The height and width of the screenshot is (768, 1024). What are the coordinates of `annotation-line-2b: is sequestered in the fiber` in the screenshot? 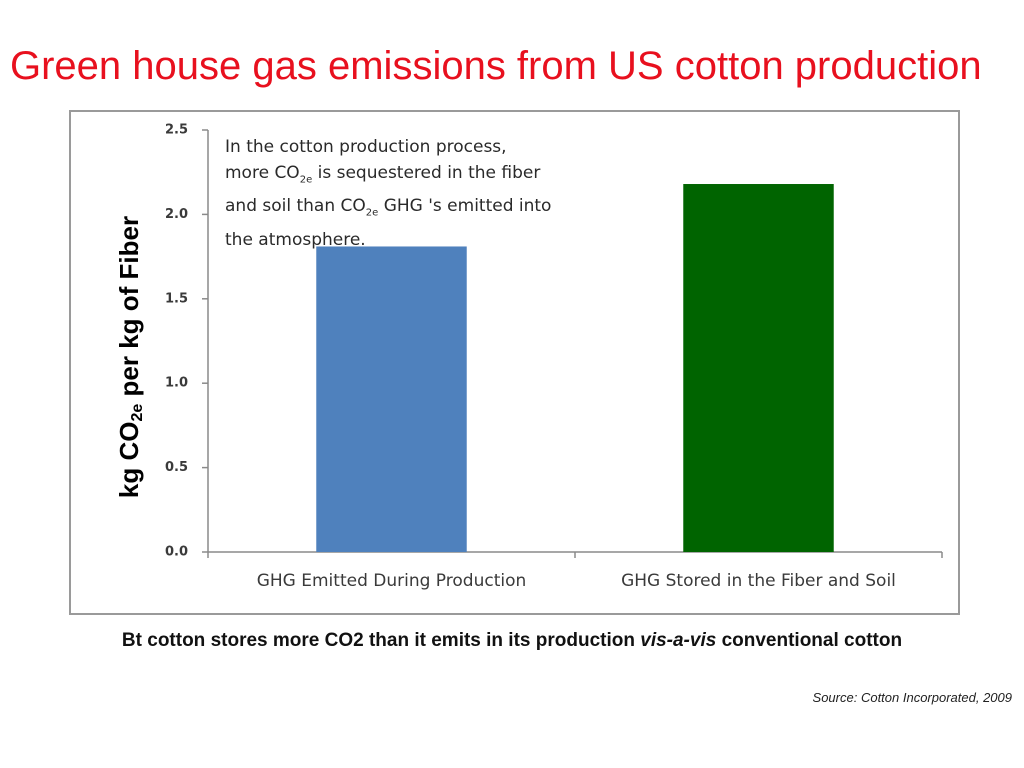 It's located at (426, 173).